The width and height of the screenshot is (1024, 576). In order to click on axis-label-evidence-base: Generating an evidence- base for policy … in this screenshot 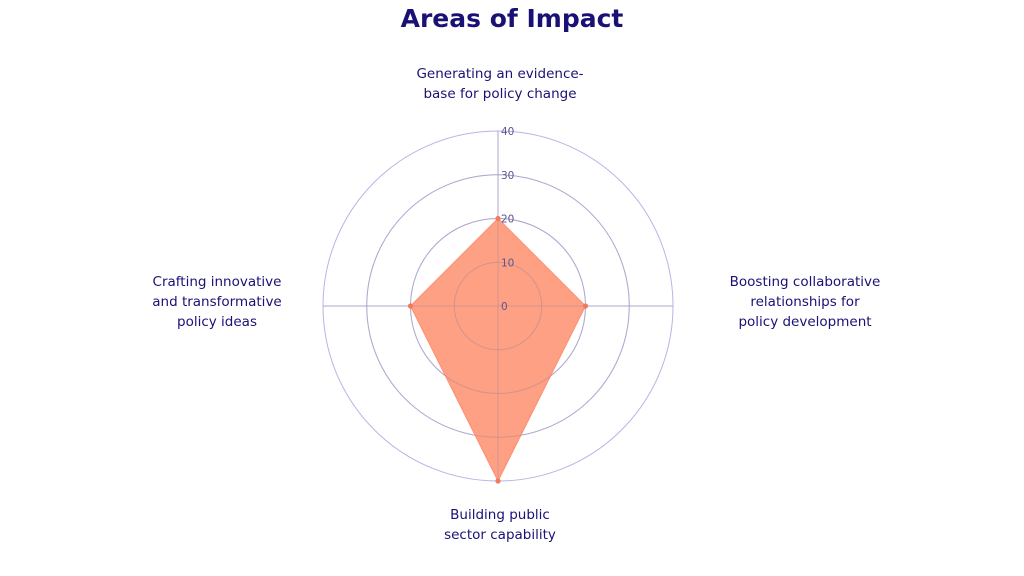, I will do `click(500, 84)`.